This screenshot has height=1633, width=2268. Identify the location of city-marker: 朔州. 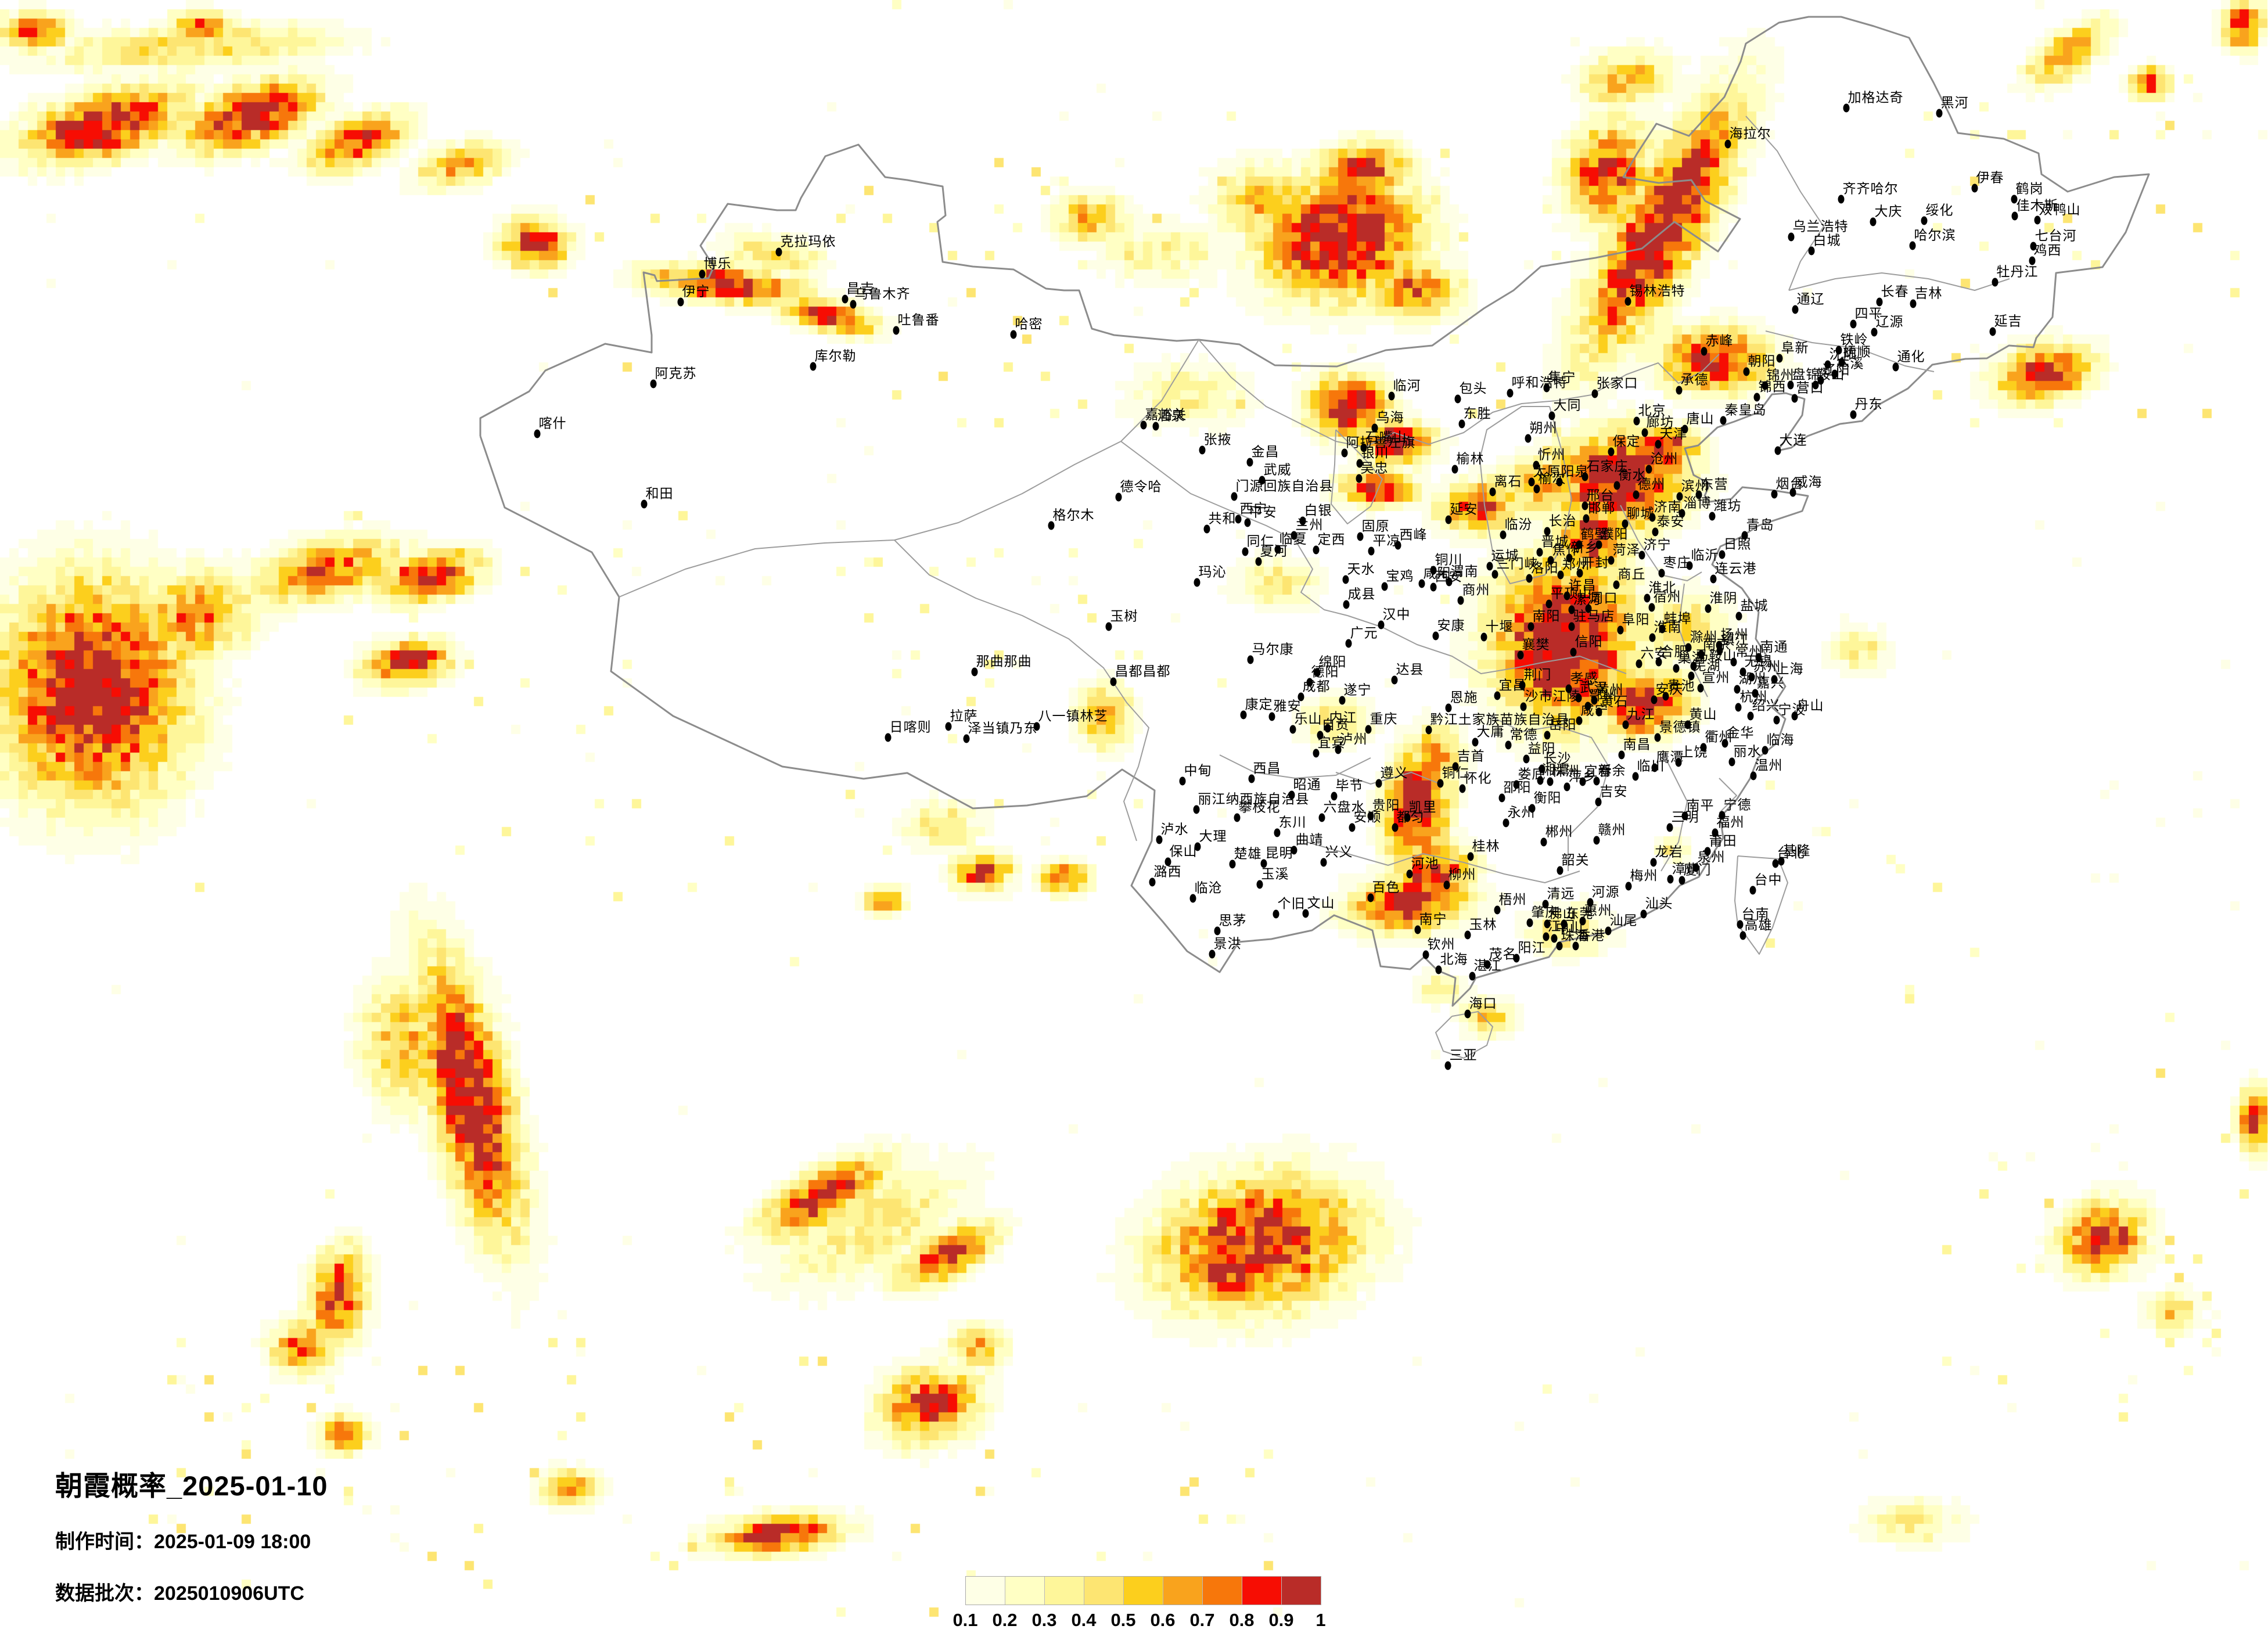
(1541, 431).